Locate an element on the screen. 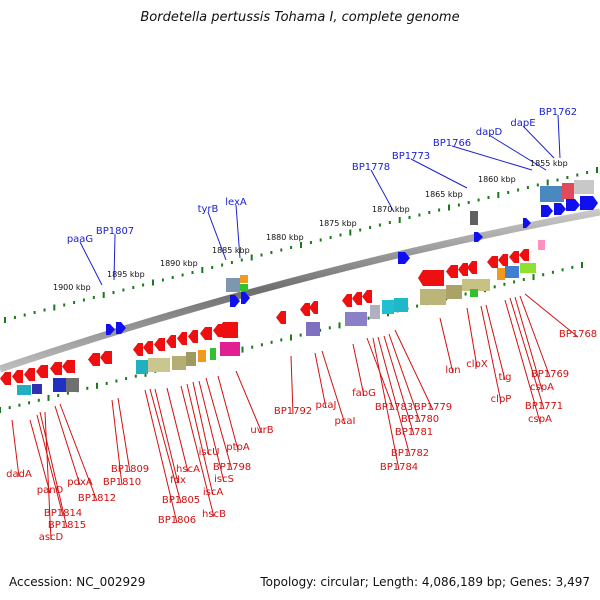 Image resolution: width=600 pixels, height=600 pixels. gene-label-bp1792: BP1792 is located at coordinates (293, 411).